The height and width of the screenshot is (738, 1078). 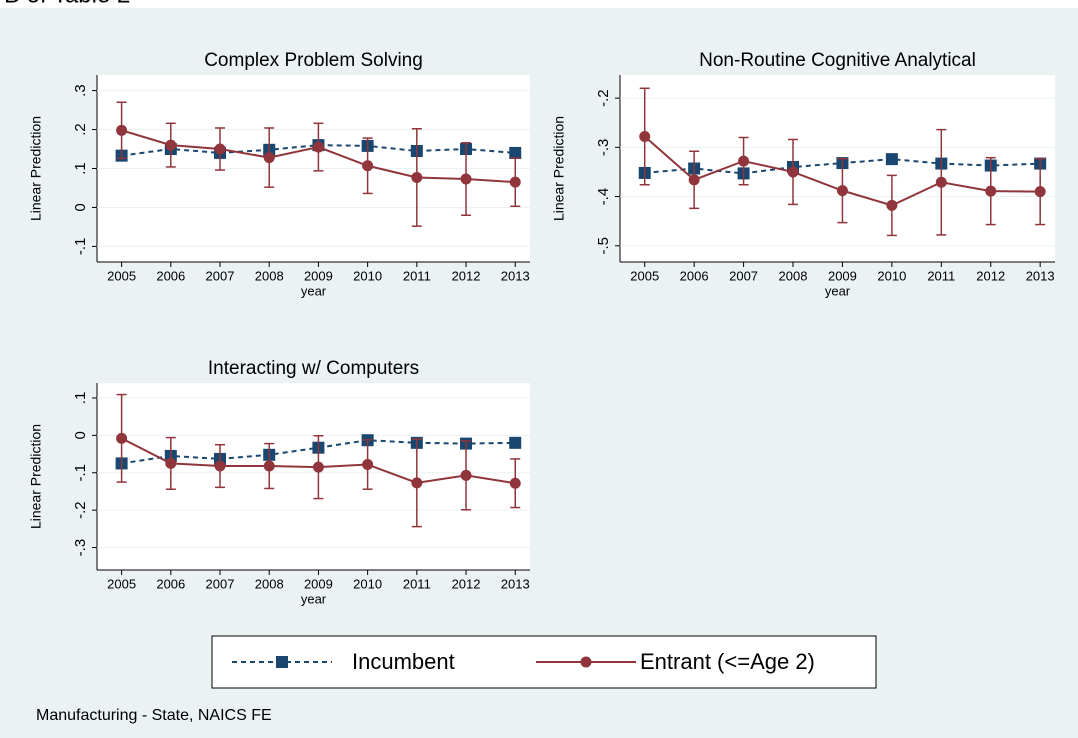 I want to click on y-tick-label: .2, so click(x=80, y=129).